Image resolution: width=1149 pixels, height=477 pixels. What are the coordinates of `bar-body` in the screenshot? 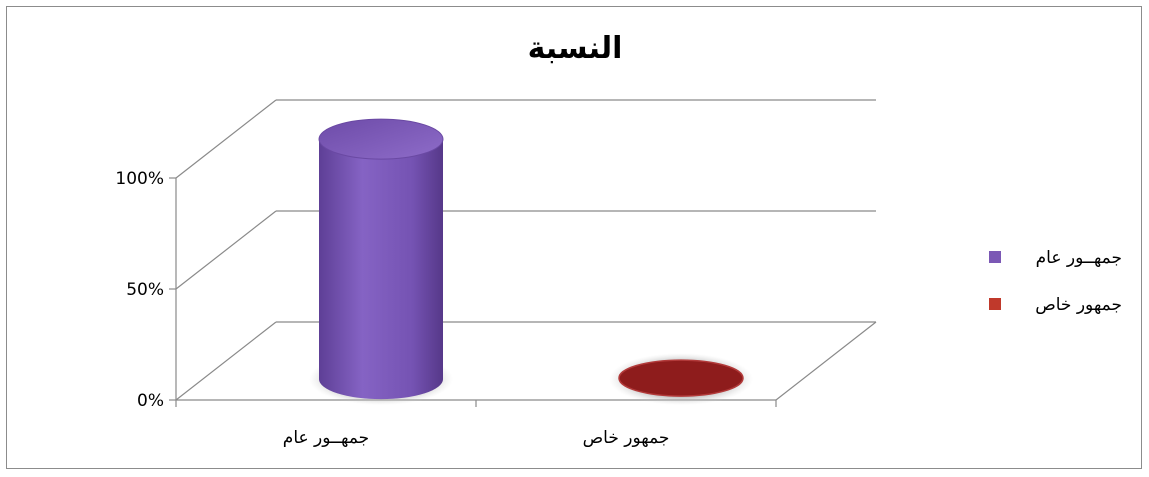 It's located at (381, 269).